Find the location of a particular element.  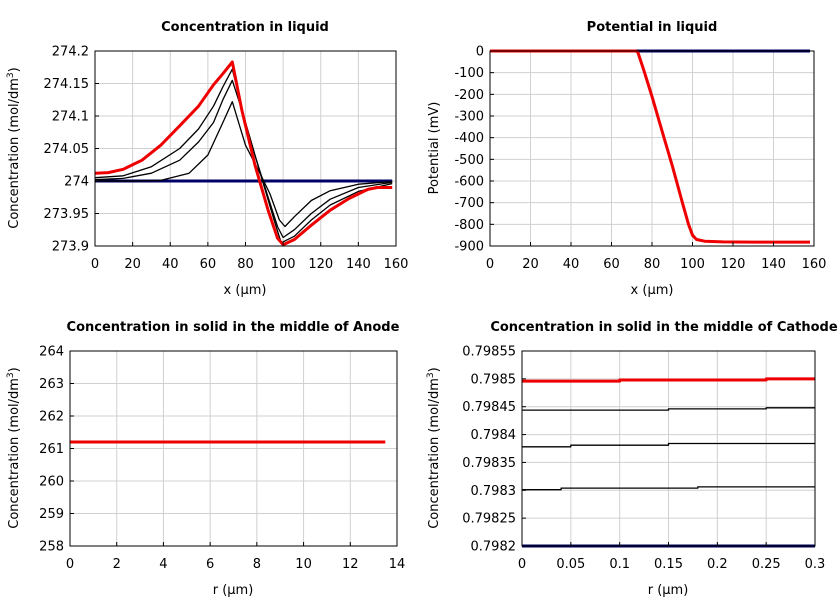

y-tick-label: 260 is located at coordinates (51, 482).